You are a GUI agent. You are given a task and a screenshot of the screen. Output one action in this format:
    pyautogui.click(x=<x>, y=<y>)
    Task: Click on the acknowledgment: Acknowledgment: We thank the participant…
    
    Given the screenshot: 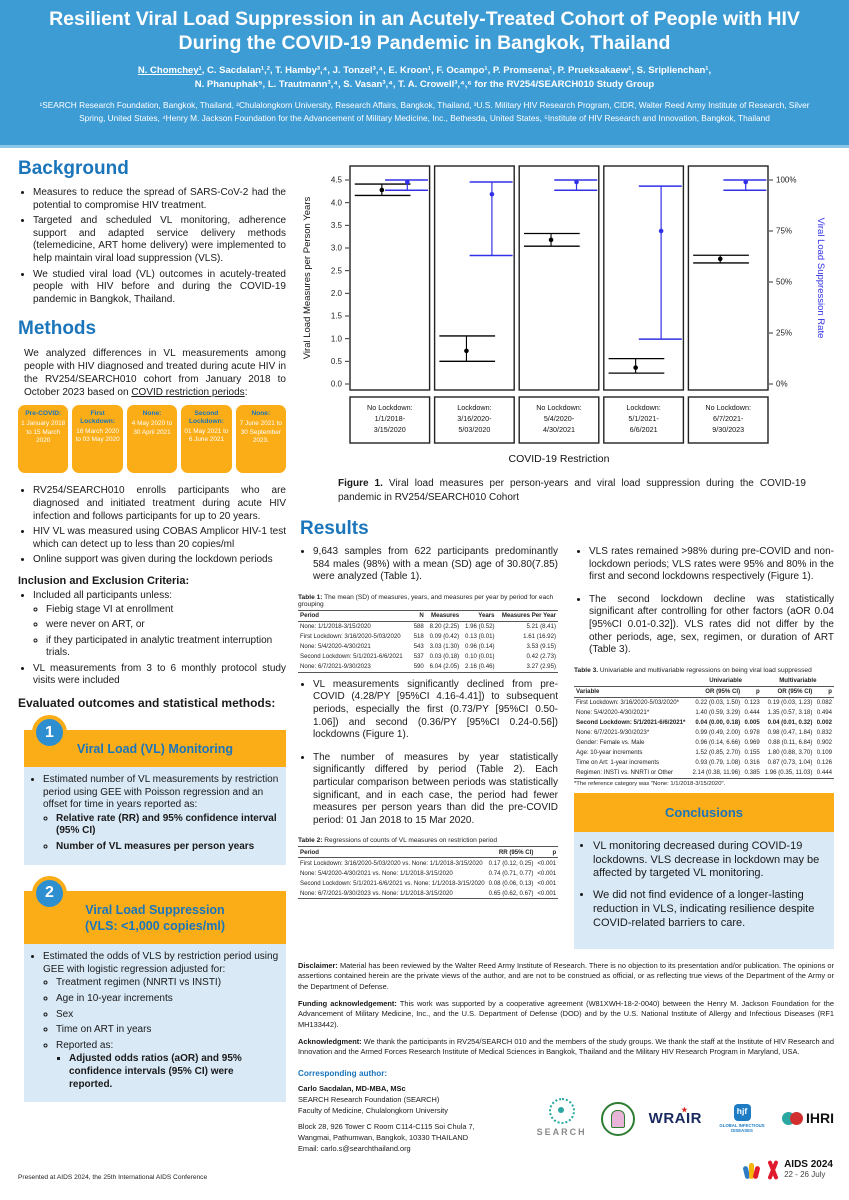 What is the action you would take?
    pyautogui.click(x=566, y=1047)
    